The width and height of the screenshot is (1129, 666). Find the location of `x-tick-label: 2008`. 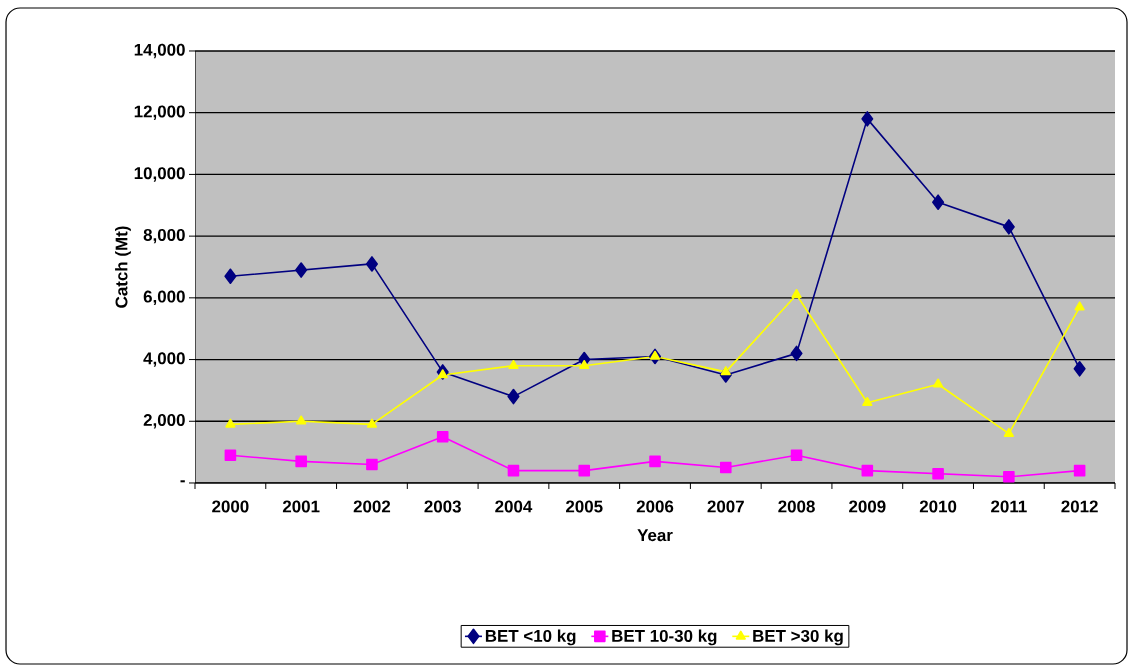

x-tick-label: 2008 is located at coordinates (796, 506).